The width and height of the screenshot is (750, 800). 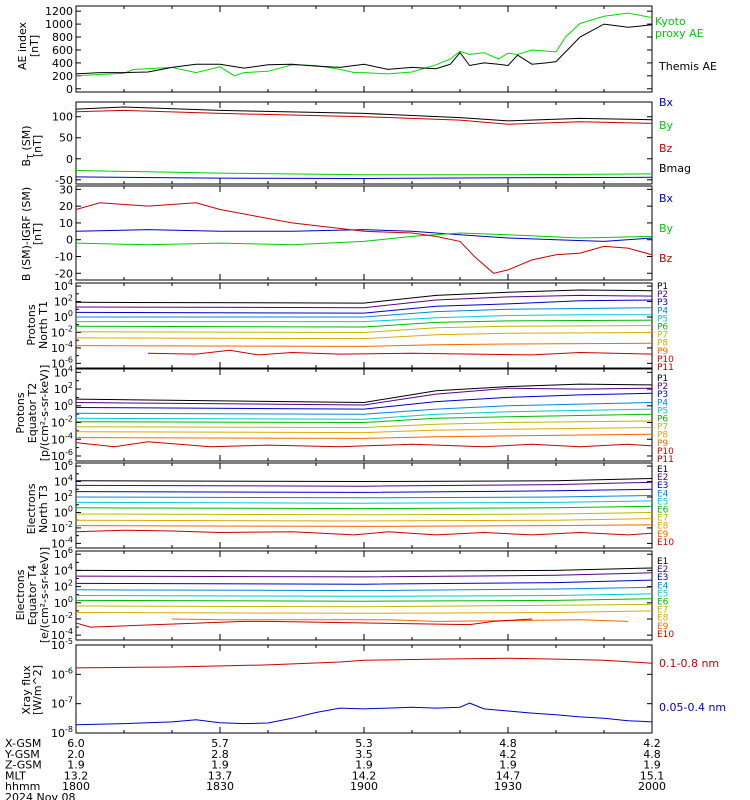 I want to click on ephemeris-value: 13.7, so click(x=220, y=775).